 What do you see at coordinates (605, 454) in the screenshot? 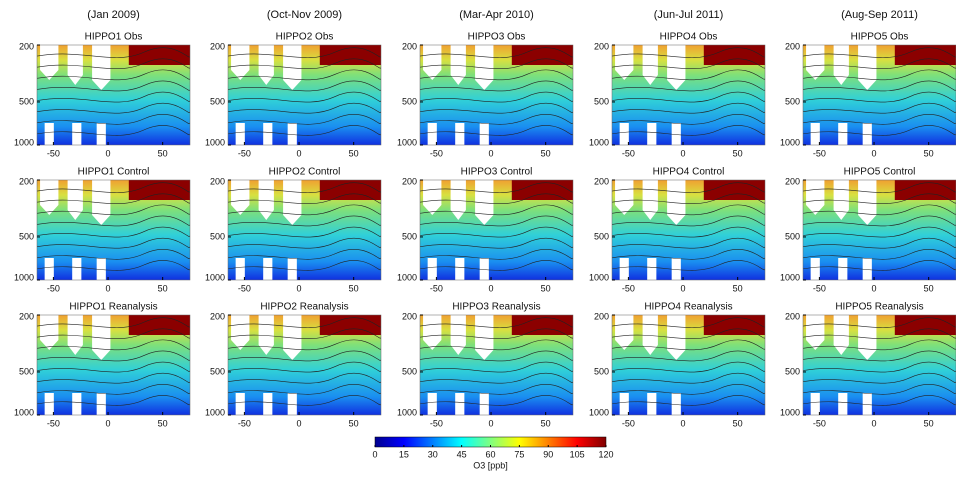
I see `colorbar-tick-label: 120` at bounding box center [605, 454].